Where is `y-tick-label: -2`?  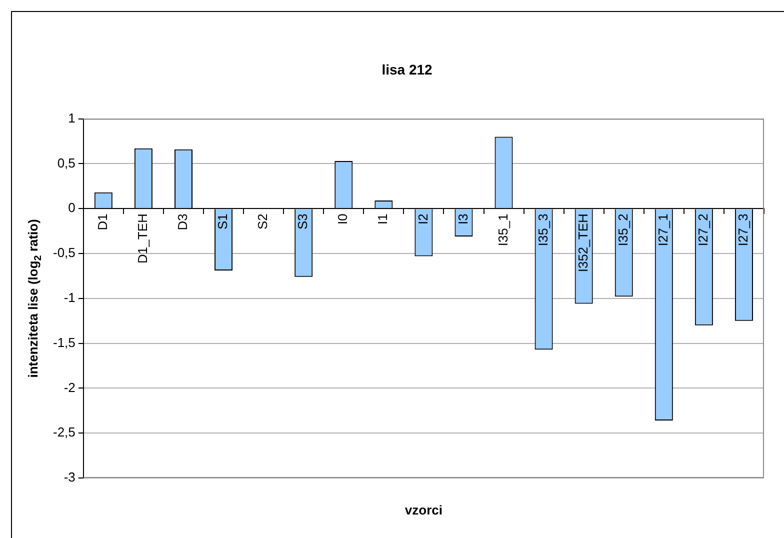 y-tick-label: -2 is located at coordinates (70, 387).